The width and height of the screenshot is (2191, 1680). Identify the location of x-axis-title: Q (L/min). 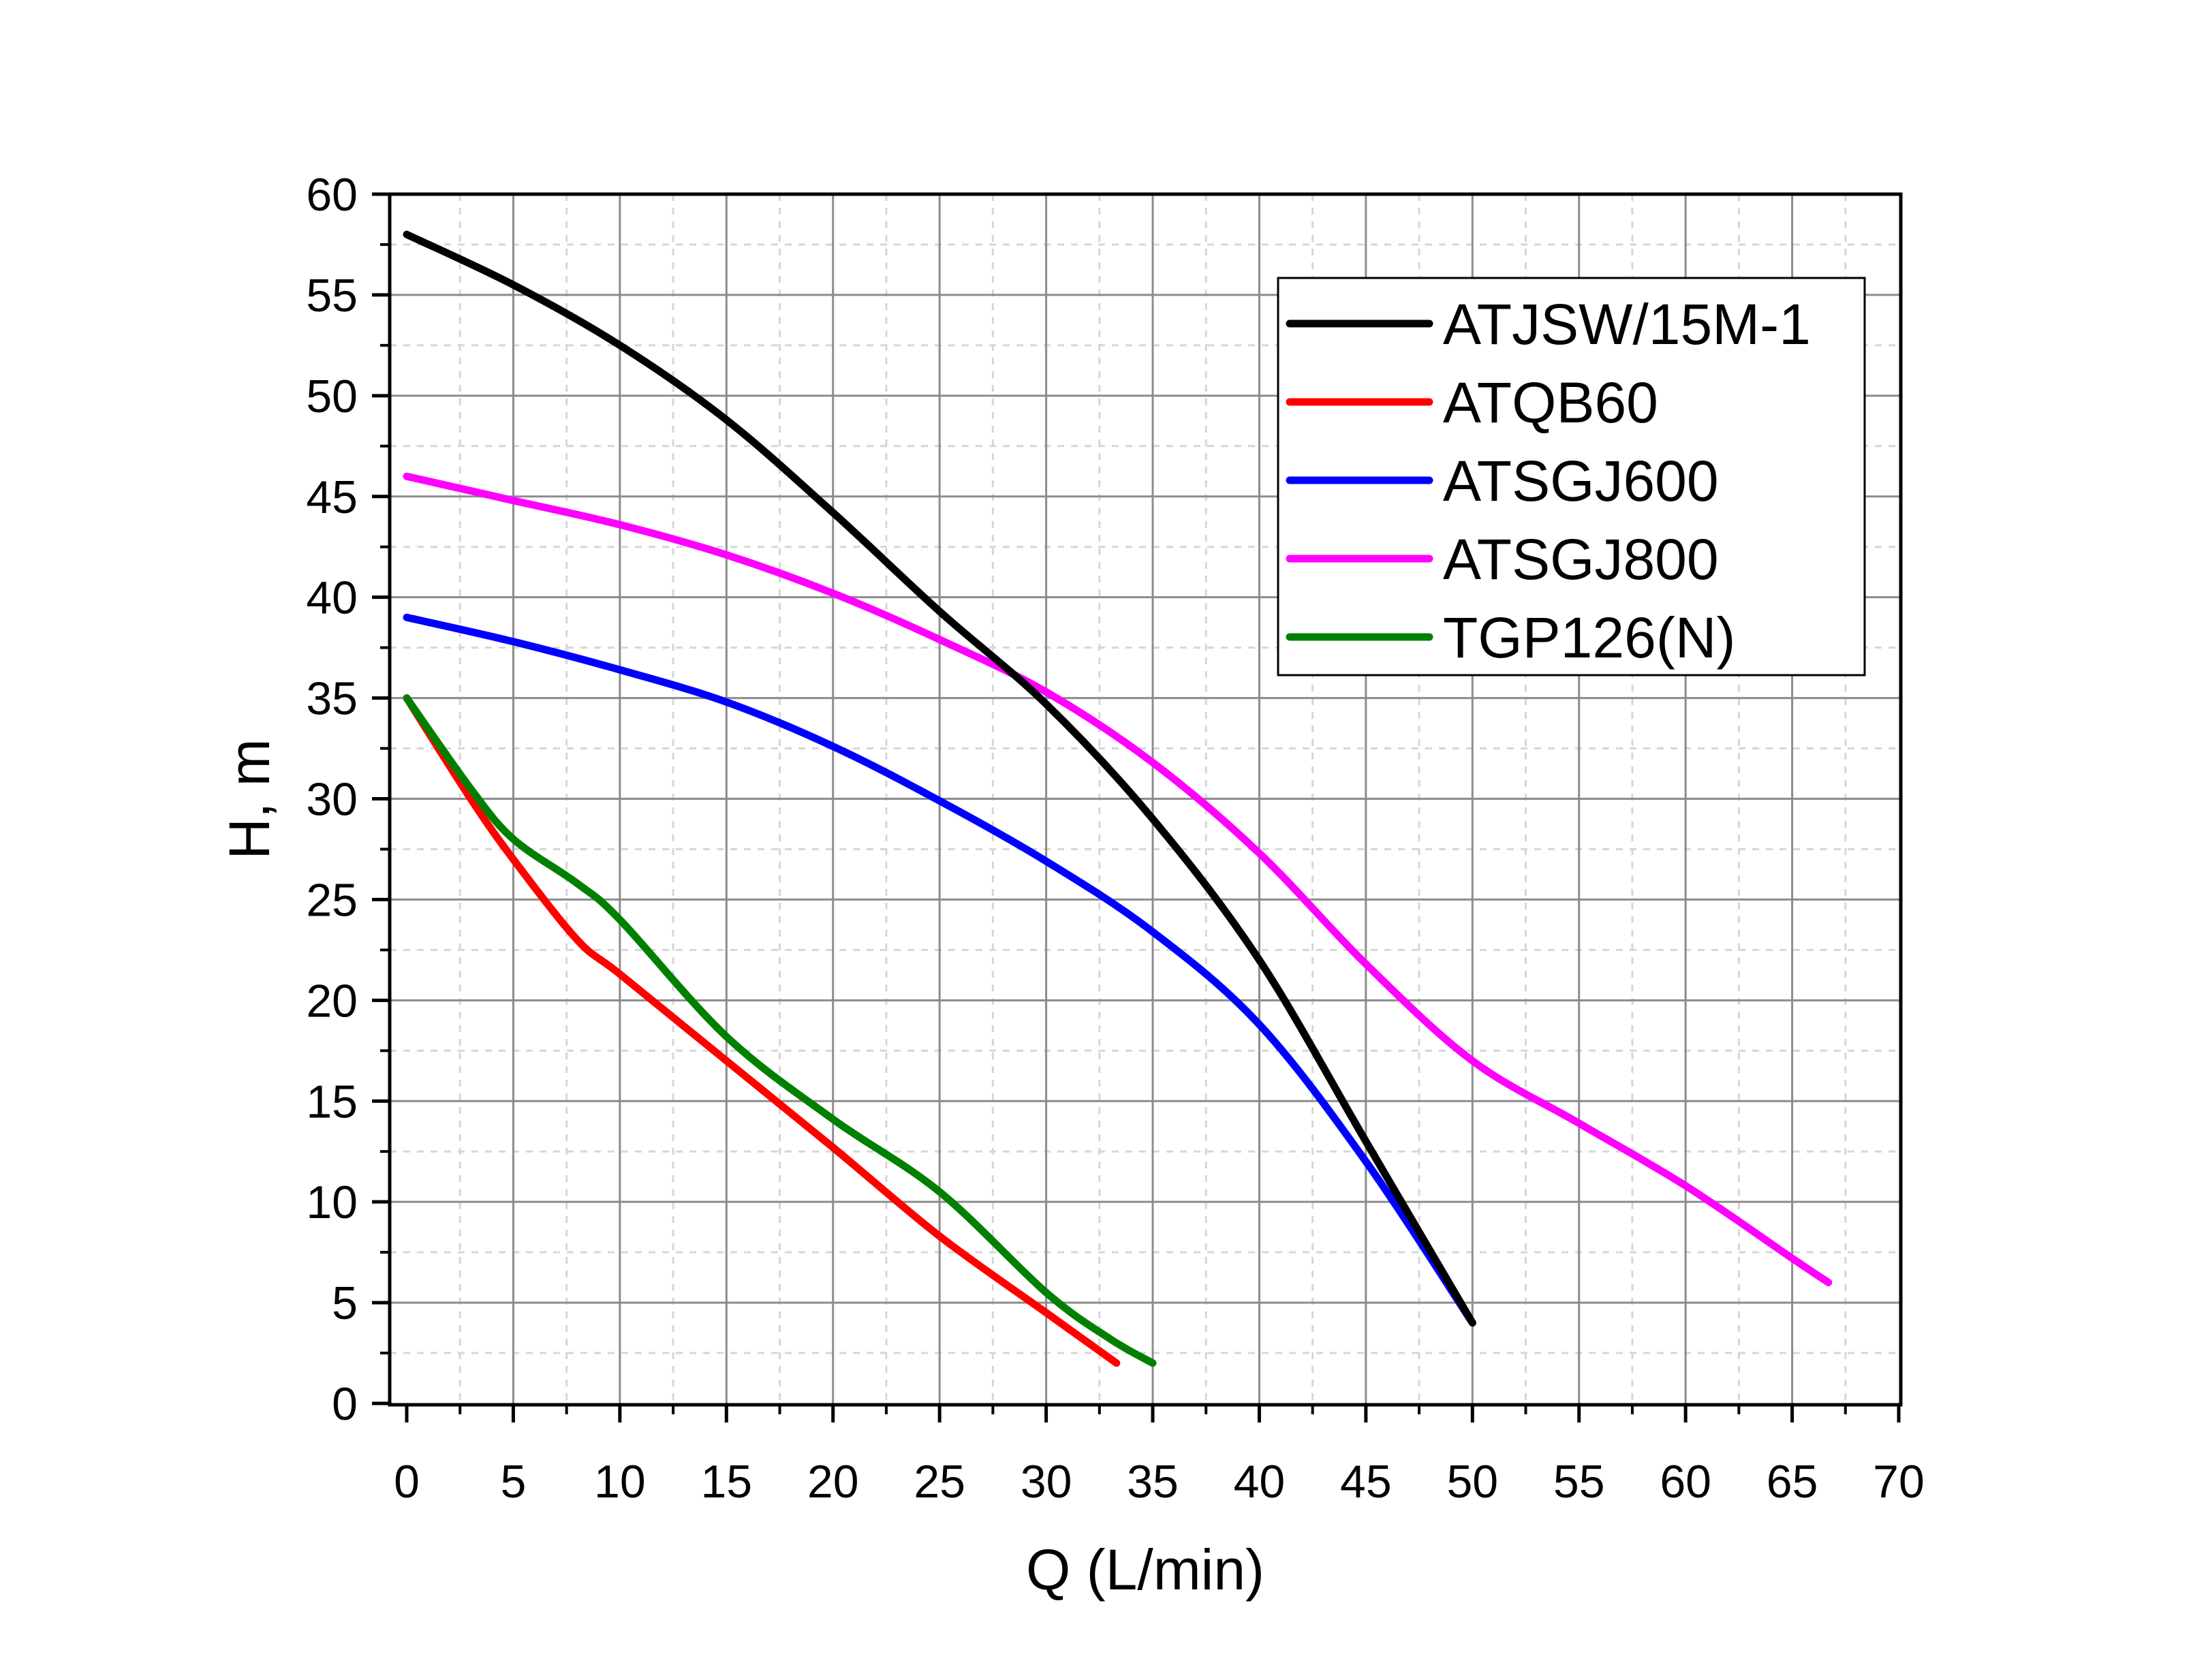
(1145, 1570).